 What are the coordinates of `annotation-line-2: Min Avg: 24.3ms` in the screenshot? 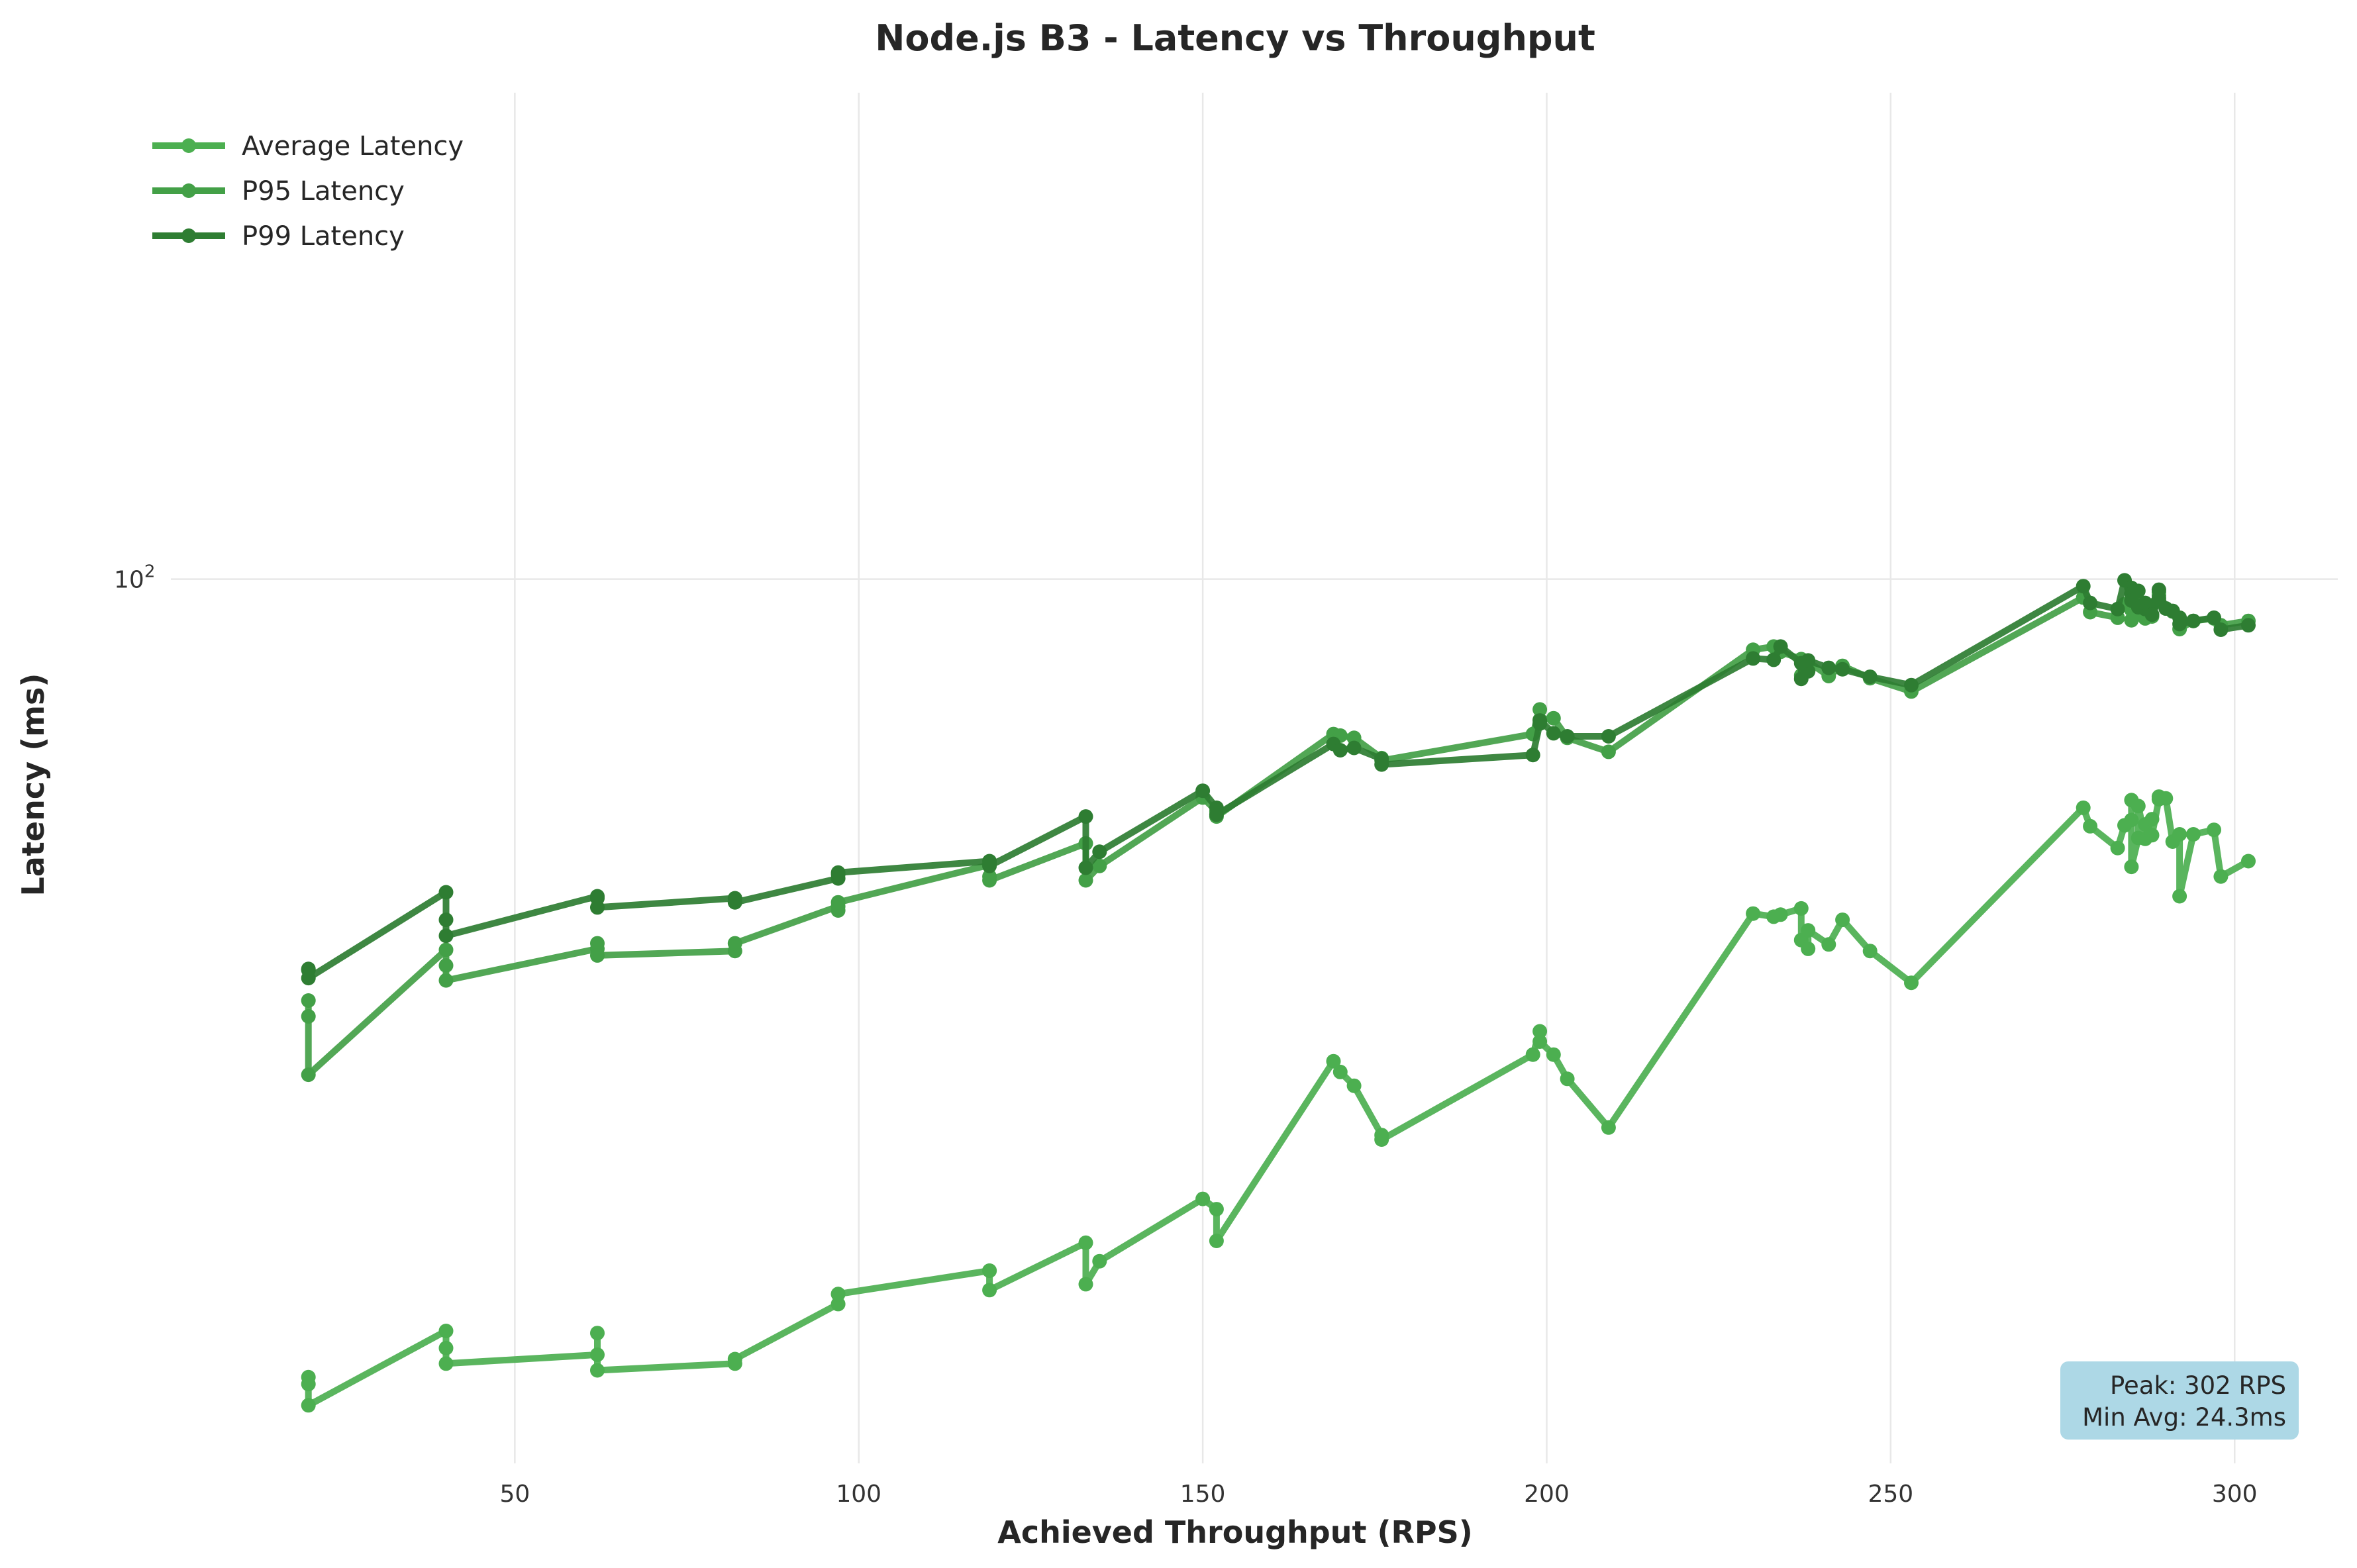 It's located at (2184, 1417).